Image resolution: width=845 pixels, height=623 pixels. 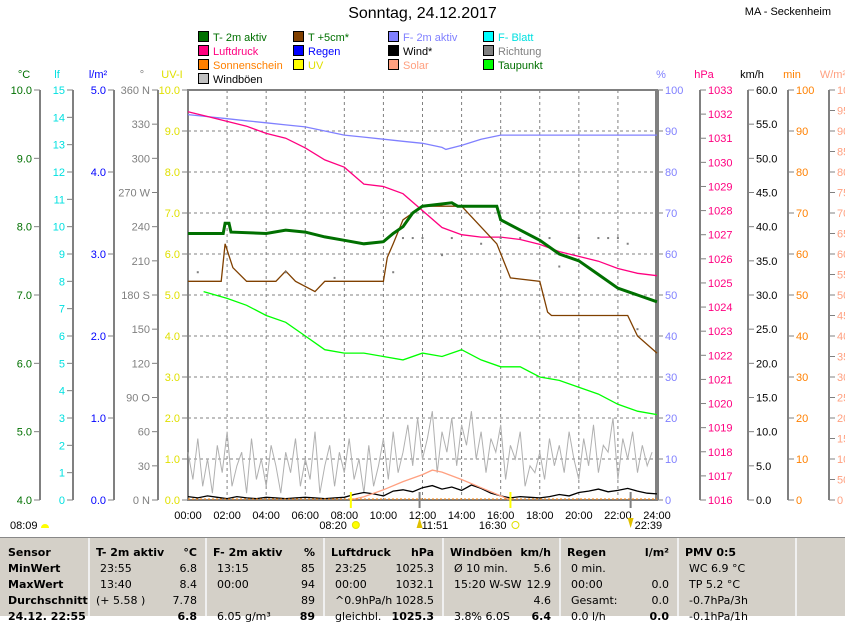 What do you see at coordinates (24, 75) in the screenshot?
I see `axis-unit-tc: °C` at bounding box center [24, 75].